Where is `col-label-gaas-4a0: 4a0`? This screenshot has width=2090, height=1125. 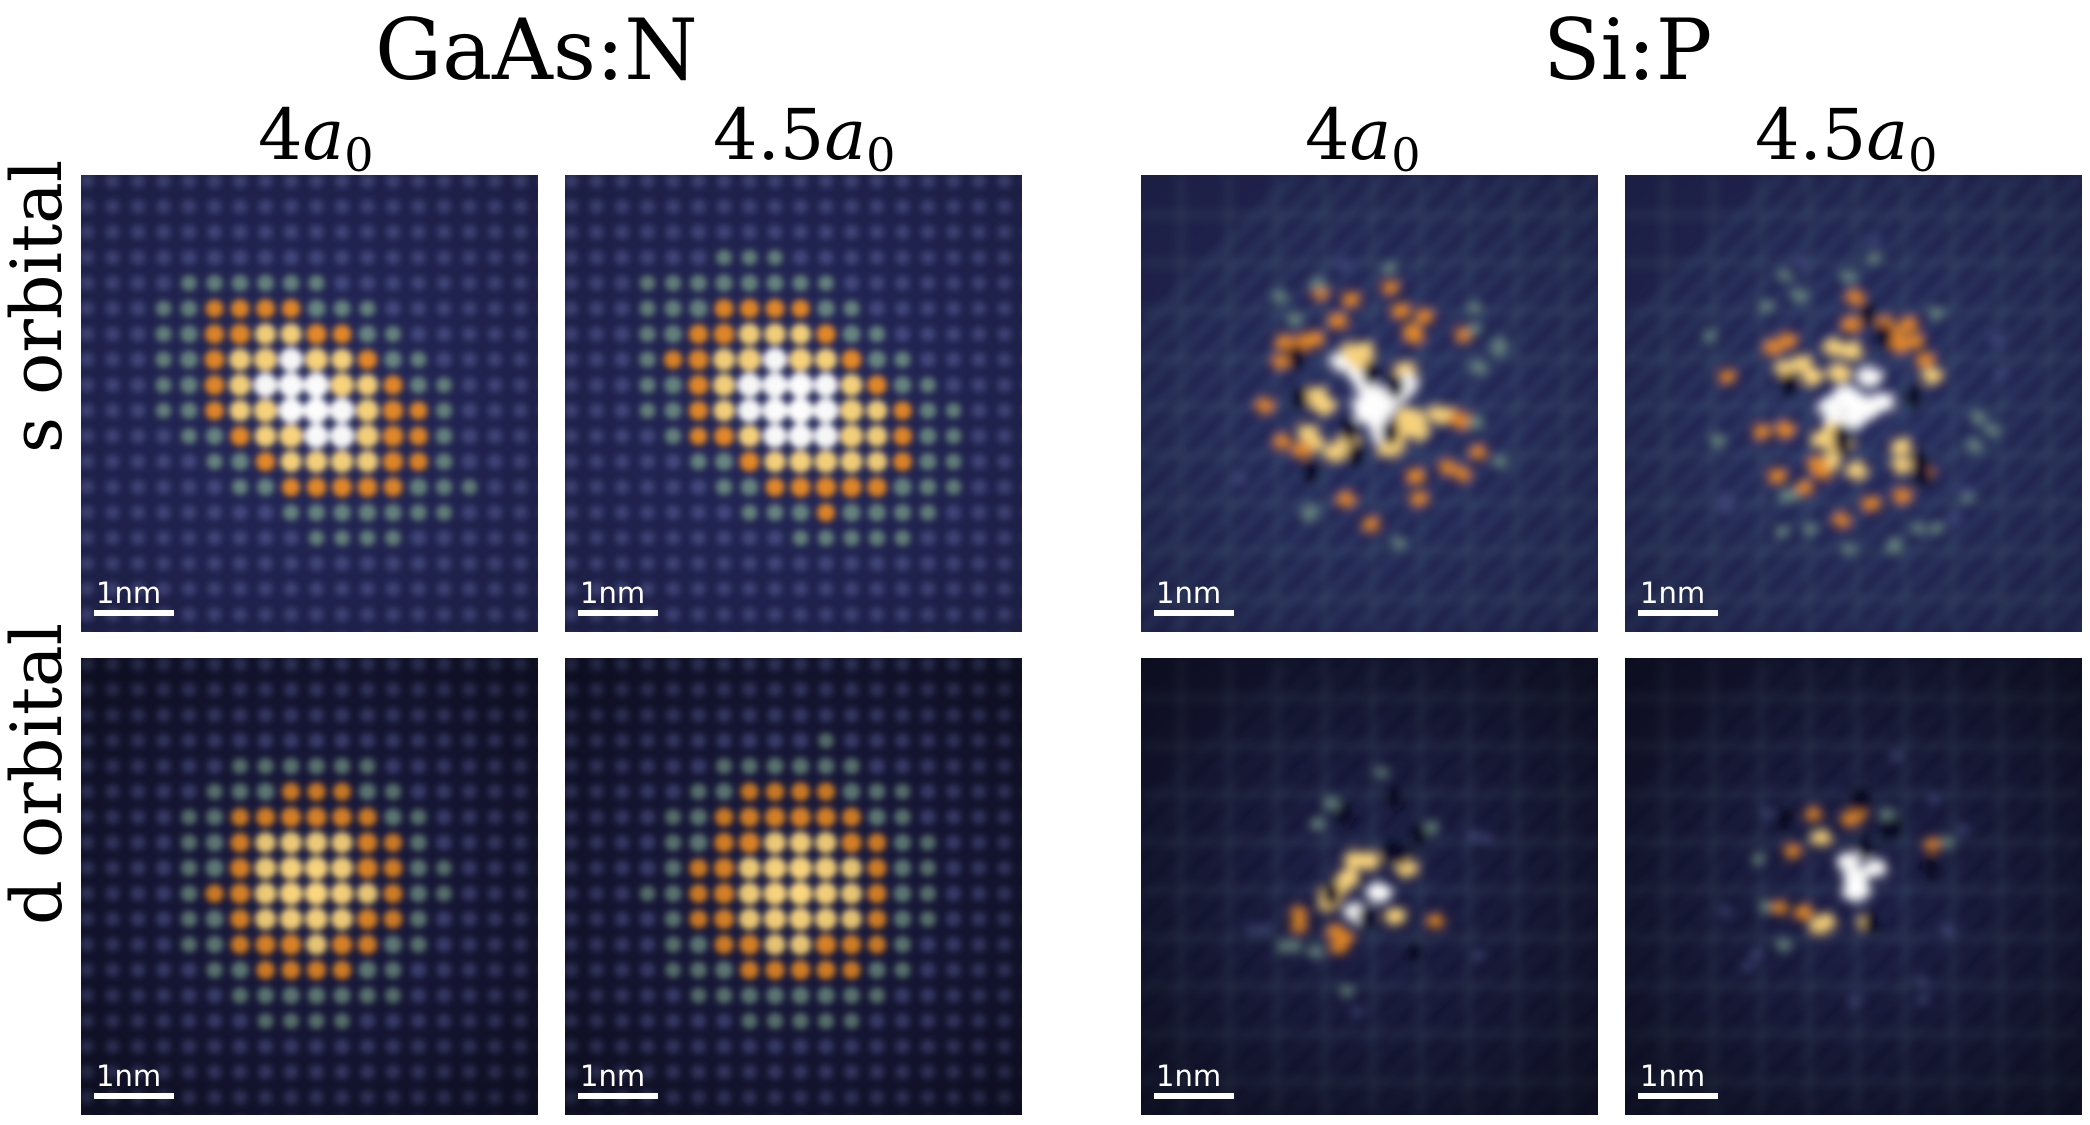 col-label-gaas-4a0: 4a0 is located at coordinates (316, 138).